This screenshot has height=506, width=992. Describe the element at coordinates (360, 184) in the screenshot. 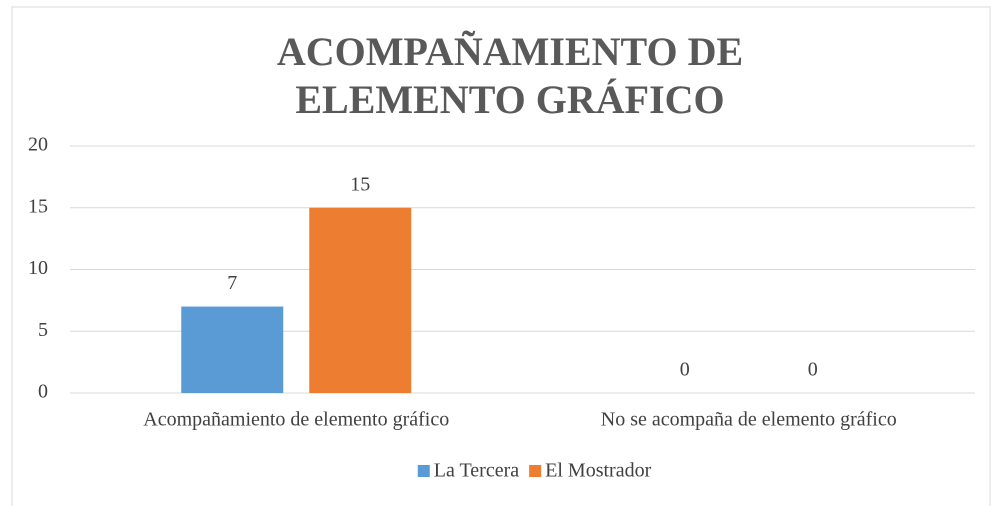

I see `data-label: 15` at that location.